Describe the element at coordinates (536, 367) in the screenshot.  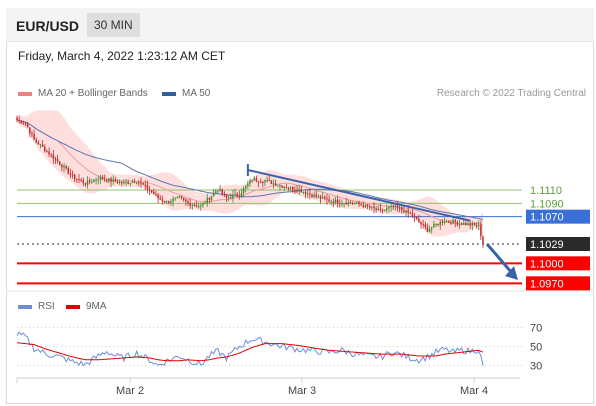
I see `rsi-tick-30: 30` at that location.